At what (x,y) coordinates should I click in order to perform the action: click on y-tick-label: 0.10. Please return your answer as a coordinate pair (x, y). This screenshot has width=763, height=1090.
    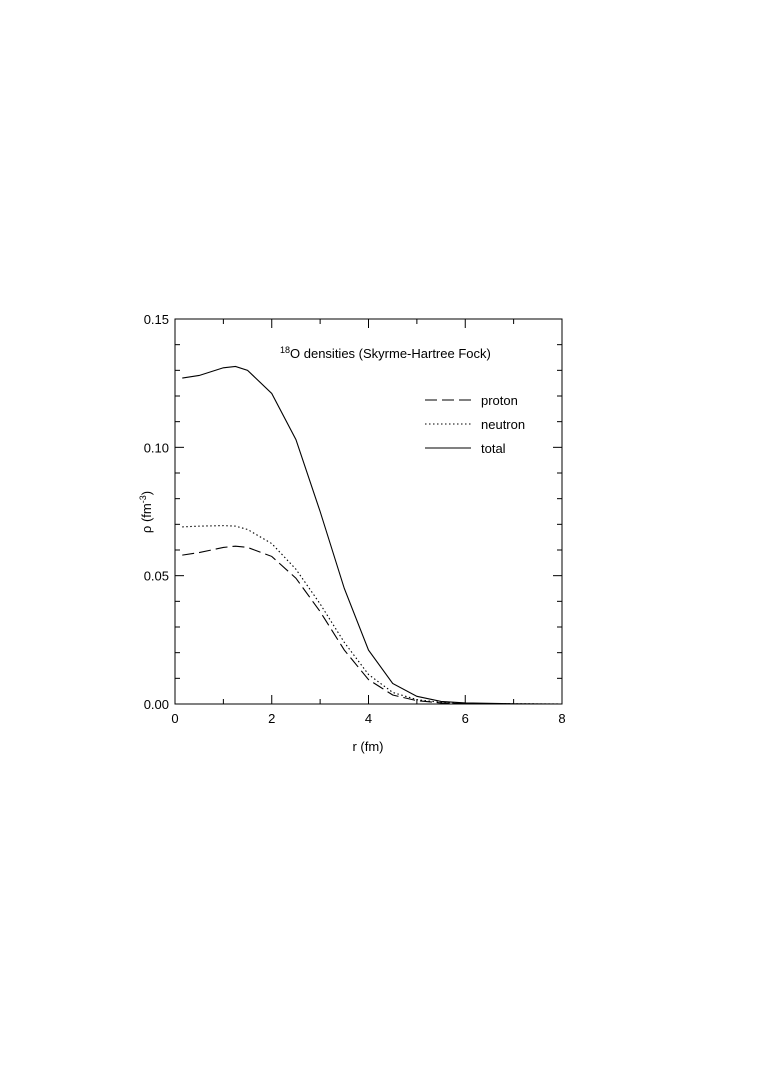
    Looking at the image, I should click on (156, 447).